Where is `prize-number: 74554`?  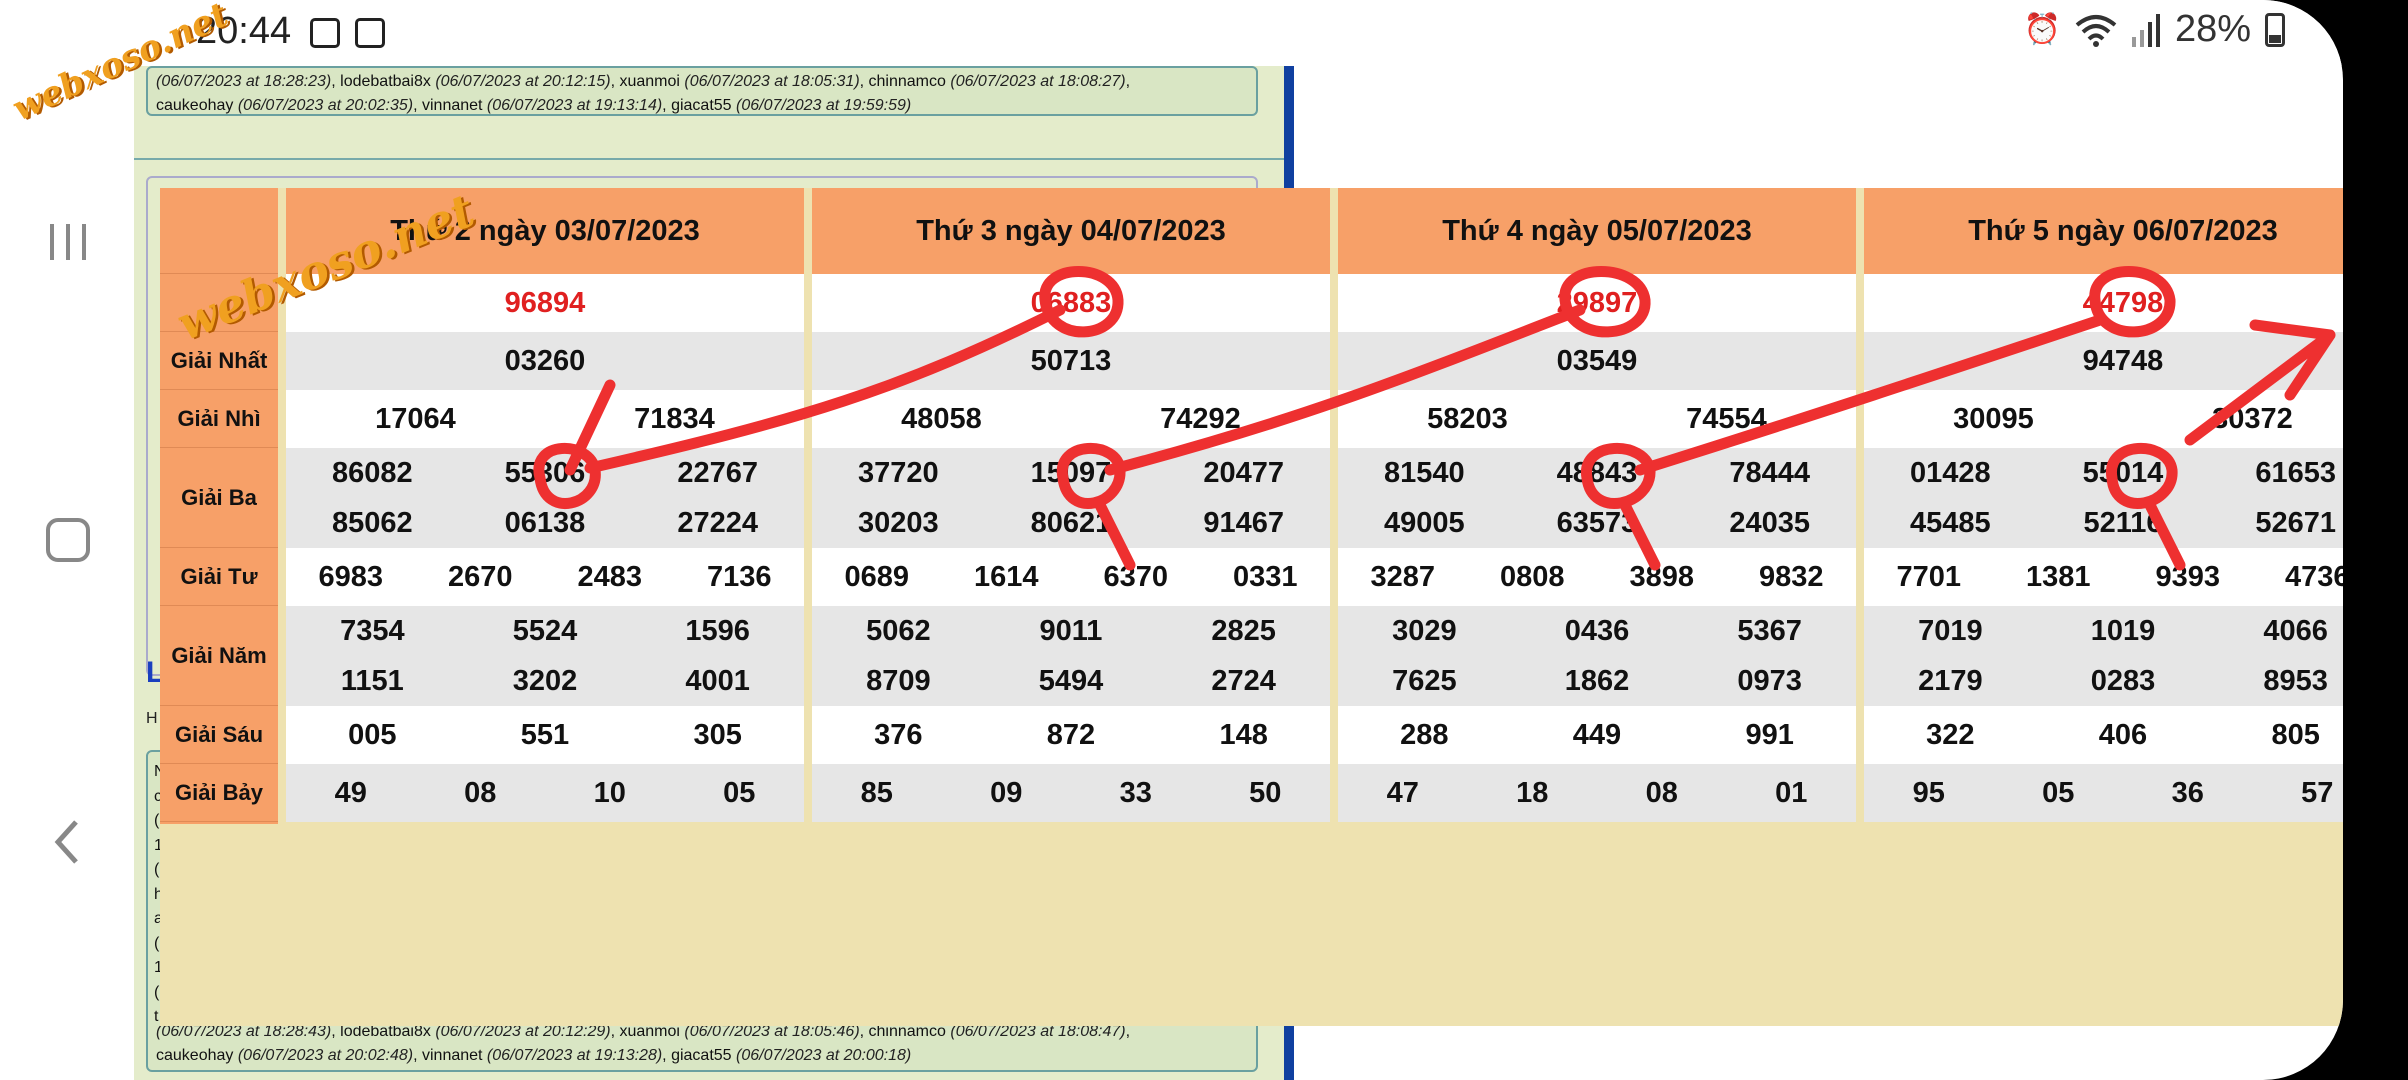 prize-number: 74554 is located at coordinates (1726, 418).